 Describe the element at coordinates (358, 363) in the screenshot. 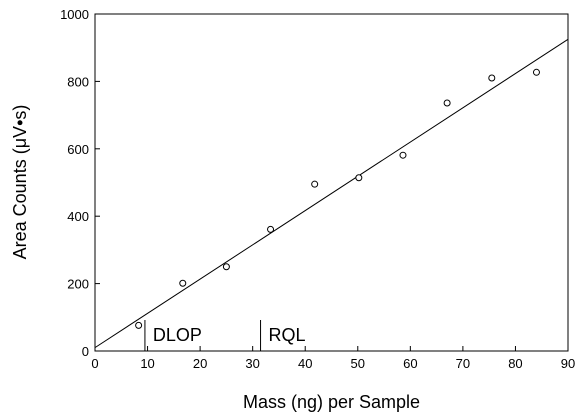

I see `x-tick-label: 50` at that location.